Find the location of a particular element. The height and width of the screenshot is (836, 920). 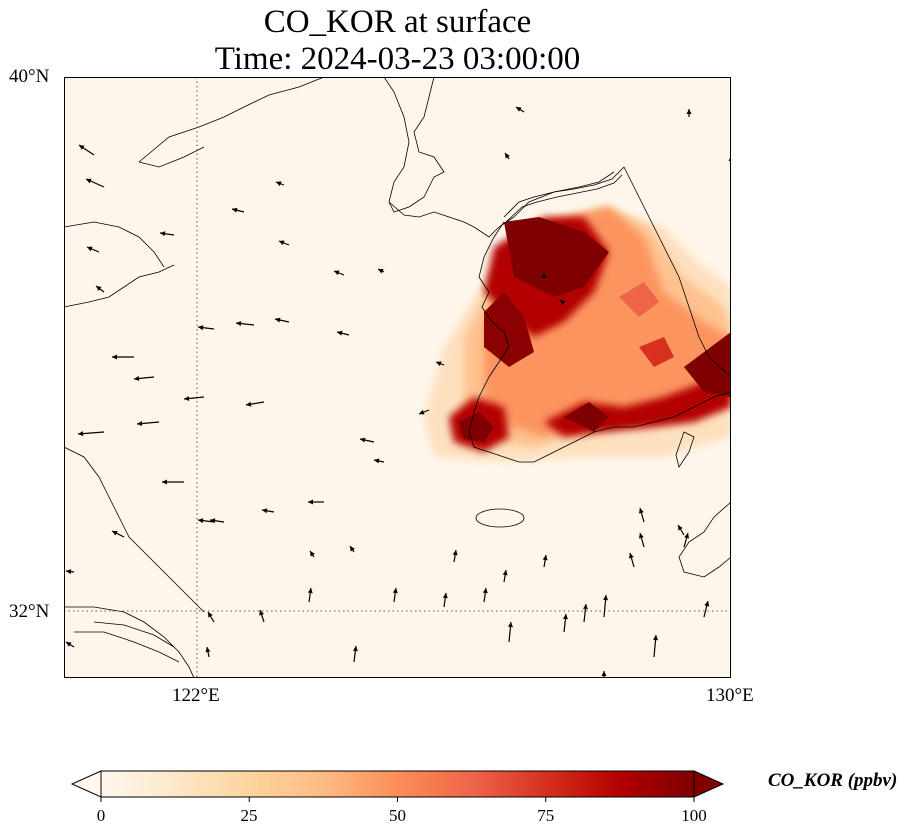

ytick-label-32n: 32°N is located at coordinates (29, 611).